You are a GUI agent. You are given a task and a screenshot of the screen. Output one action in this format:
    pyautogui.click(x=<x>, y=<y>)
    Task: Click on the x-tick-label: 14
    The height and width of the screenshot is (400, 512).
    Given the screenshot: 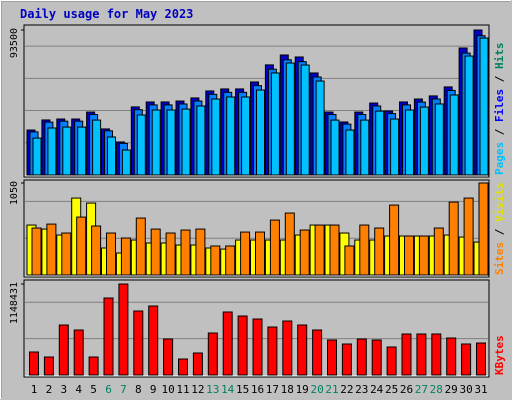 What is the action you would take?
    pyautogui.click(x=228, y=389)
    